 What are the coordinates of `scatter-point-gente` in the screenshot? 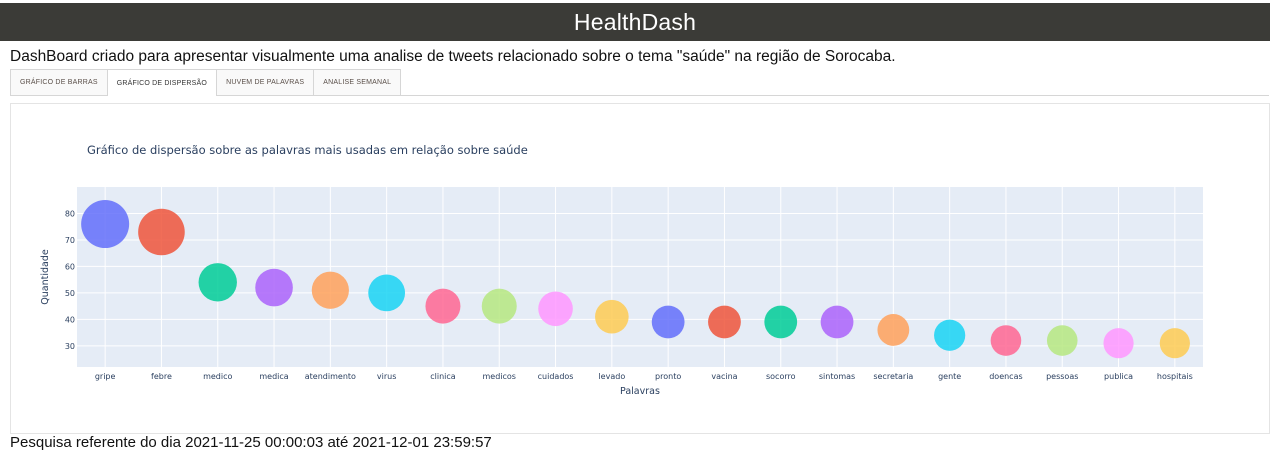 It's located at (950, 335).